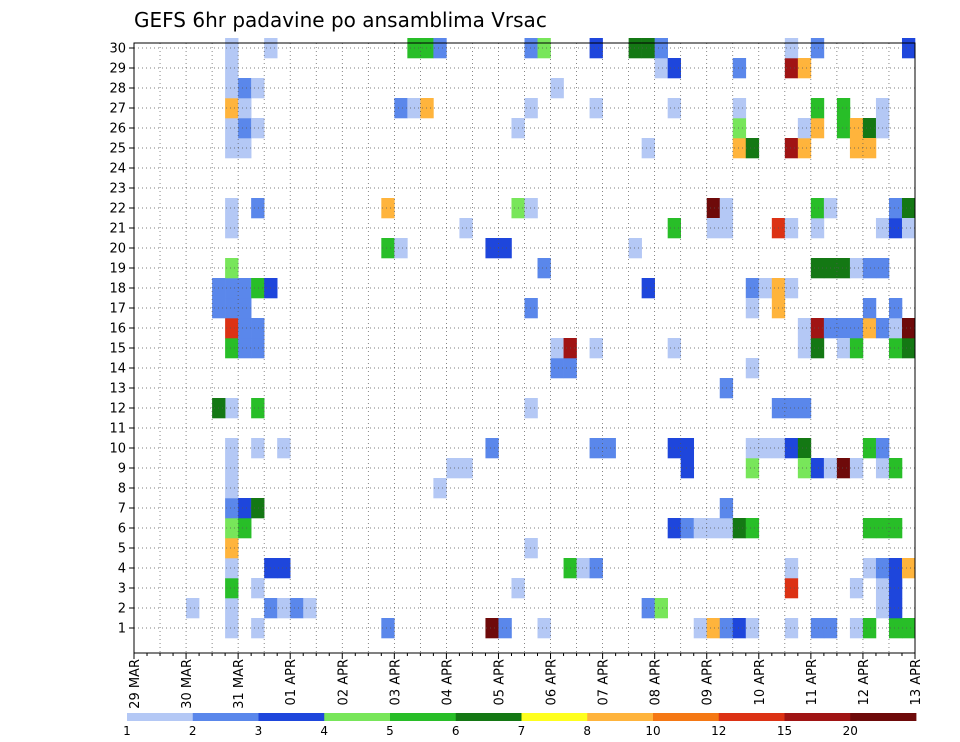  Describe the element at coordinates (117, 209) in the screenshot. I see `y-tick-label: 22` at that location.